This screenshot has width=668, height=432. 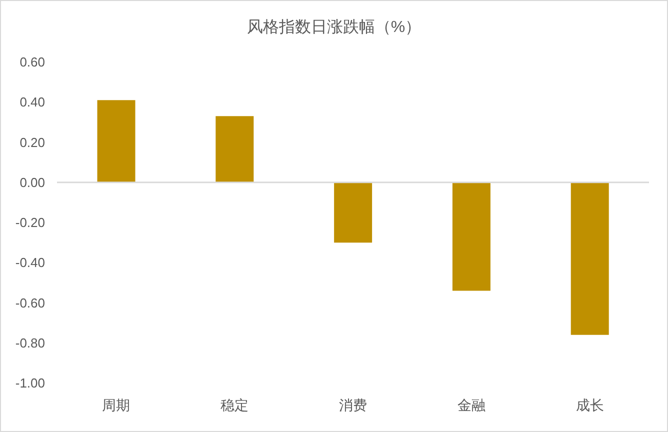 What do you see at coordinates (30, 342) in the screenshot?
I see `y-tick-label: -0.80` at bounding box center [30, 342].